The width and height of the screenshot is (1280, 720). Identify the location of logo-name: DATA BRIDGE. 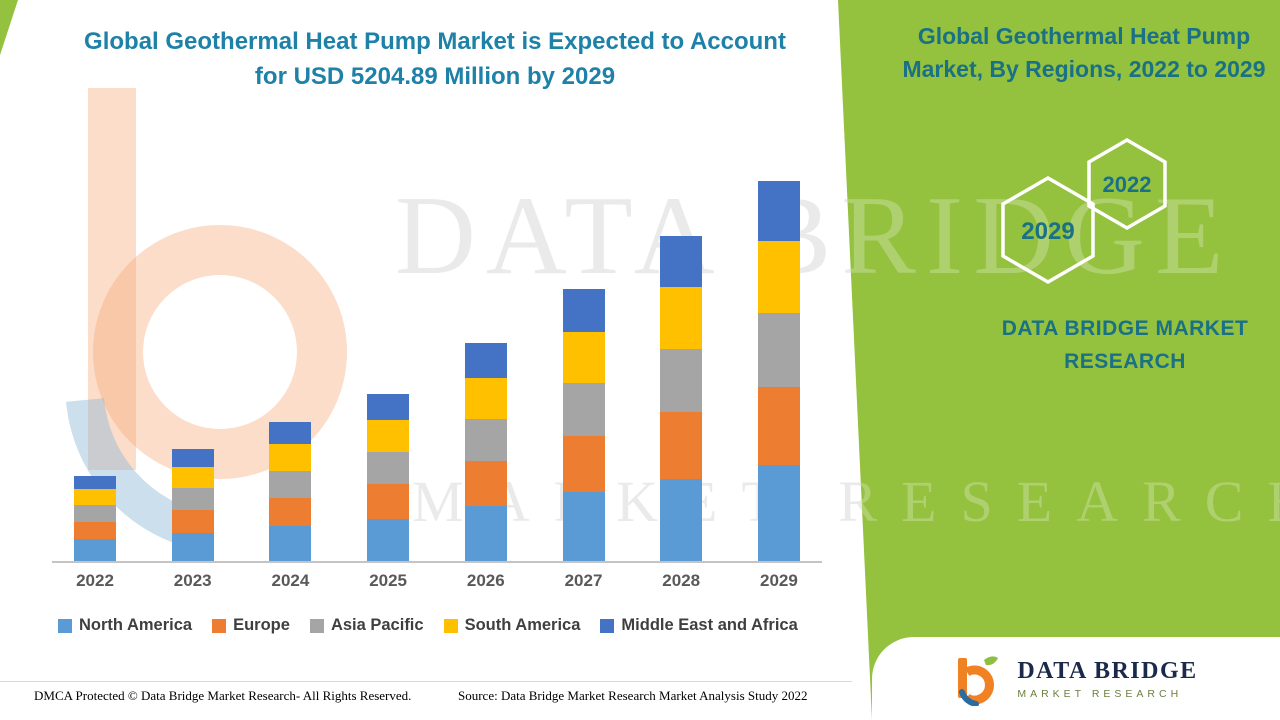
(1107, 670).